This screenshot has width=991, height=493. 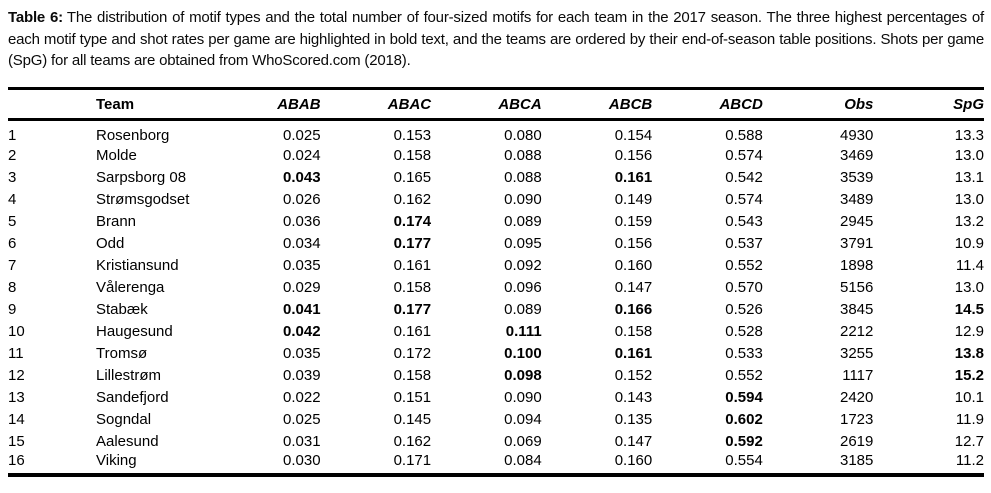 What do you see at coordinates (302, 287) in the screenshot?
I see `value-cell: 0.029` at bounding box center [302, 287].